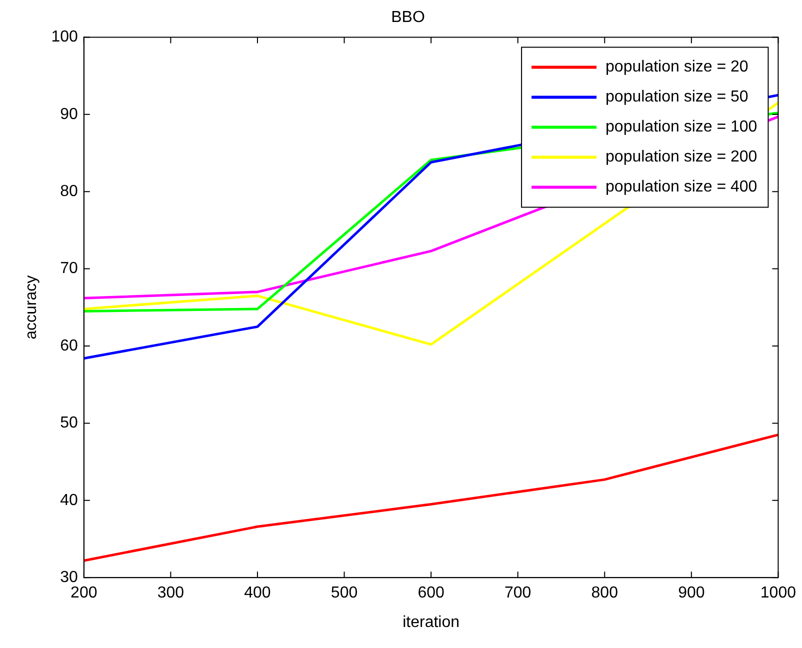  What do you see at coordinates (518, 593) in the screenshot?
I see `x-tick-label: 700` at bounding box center [518, 593].